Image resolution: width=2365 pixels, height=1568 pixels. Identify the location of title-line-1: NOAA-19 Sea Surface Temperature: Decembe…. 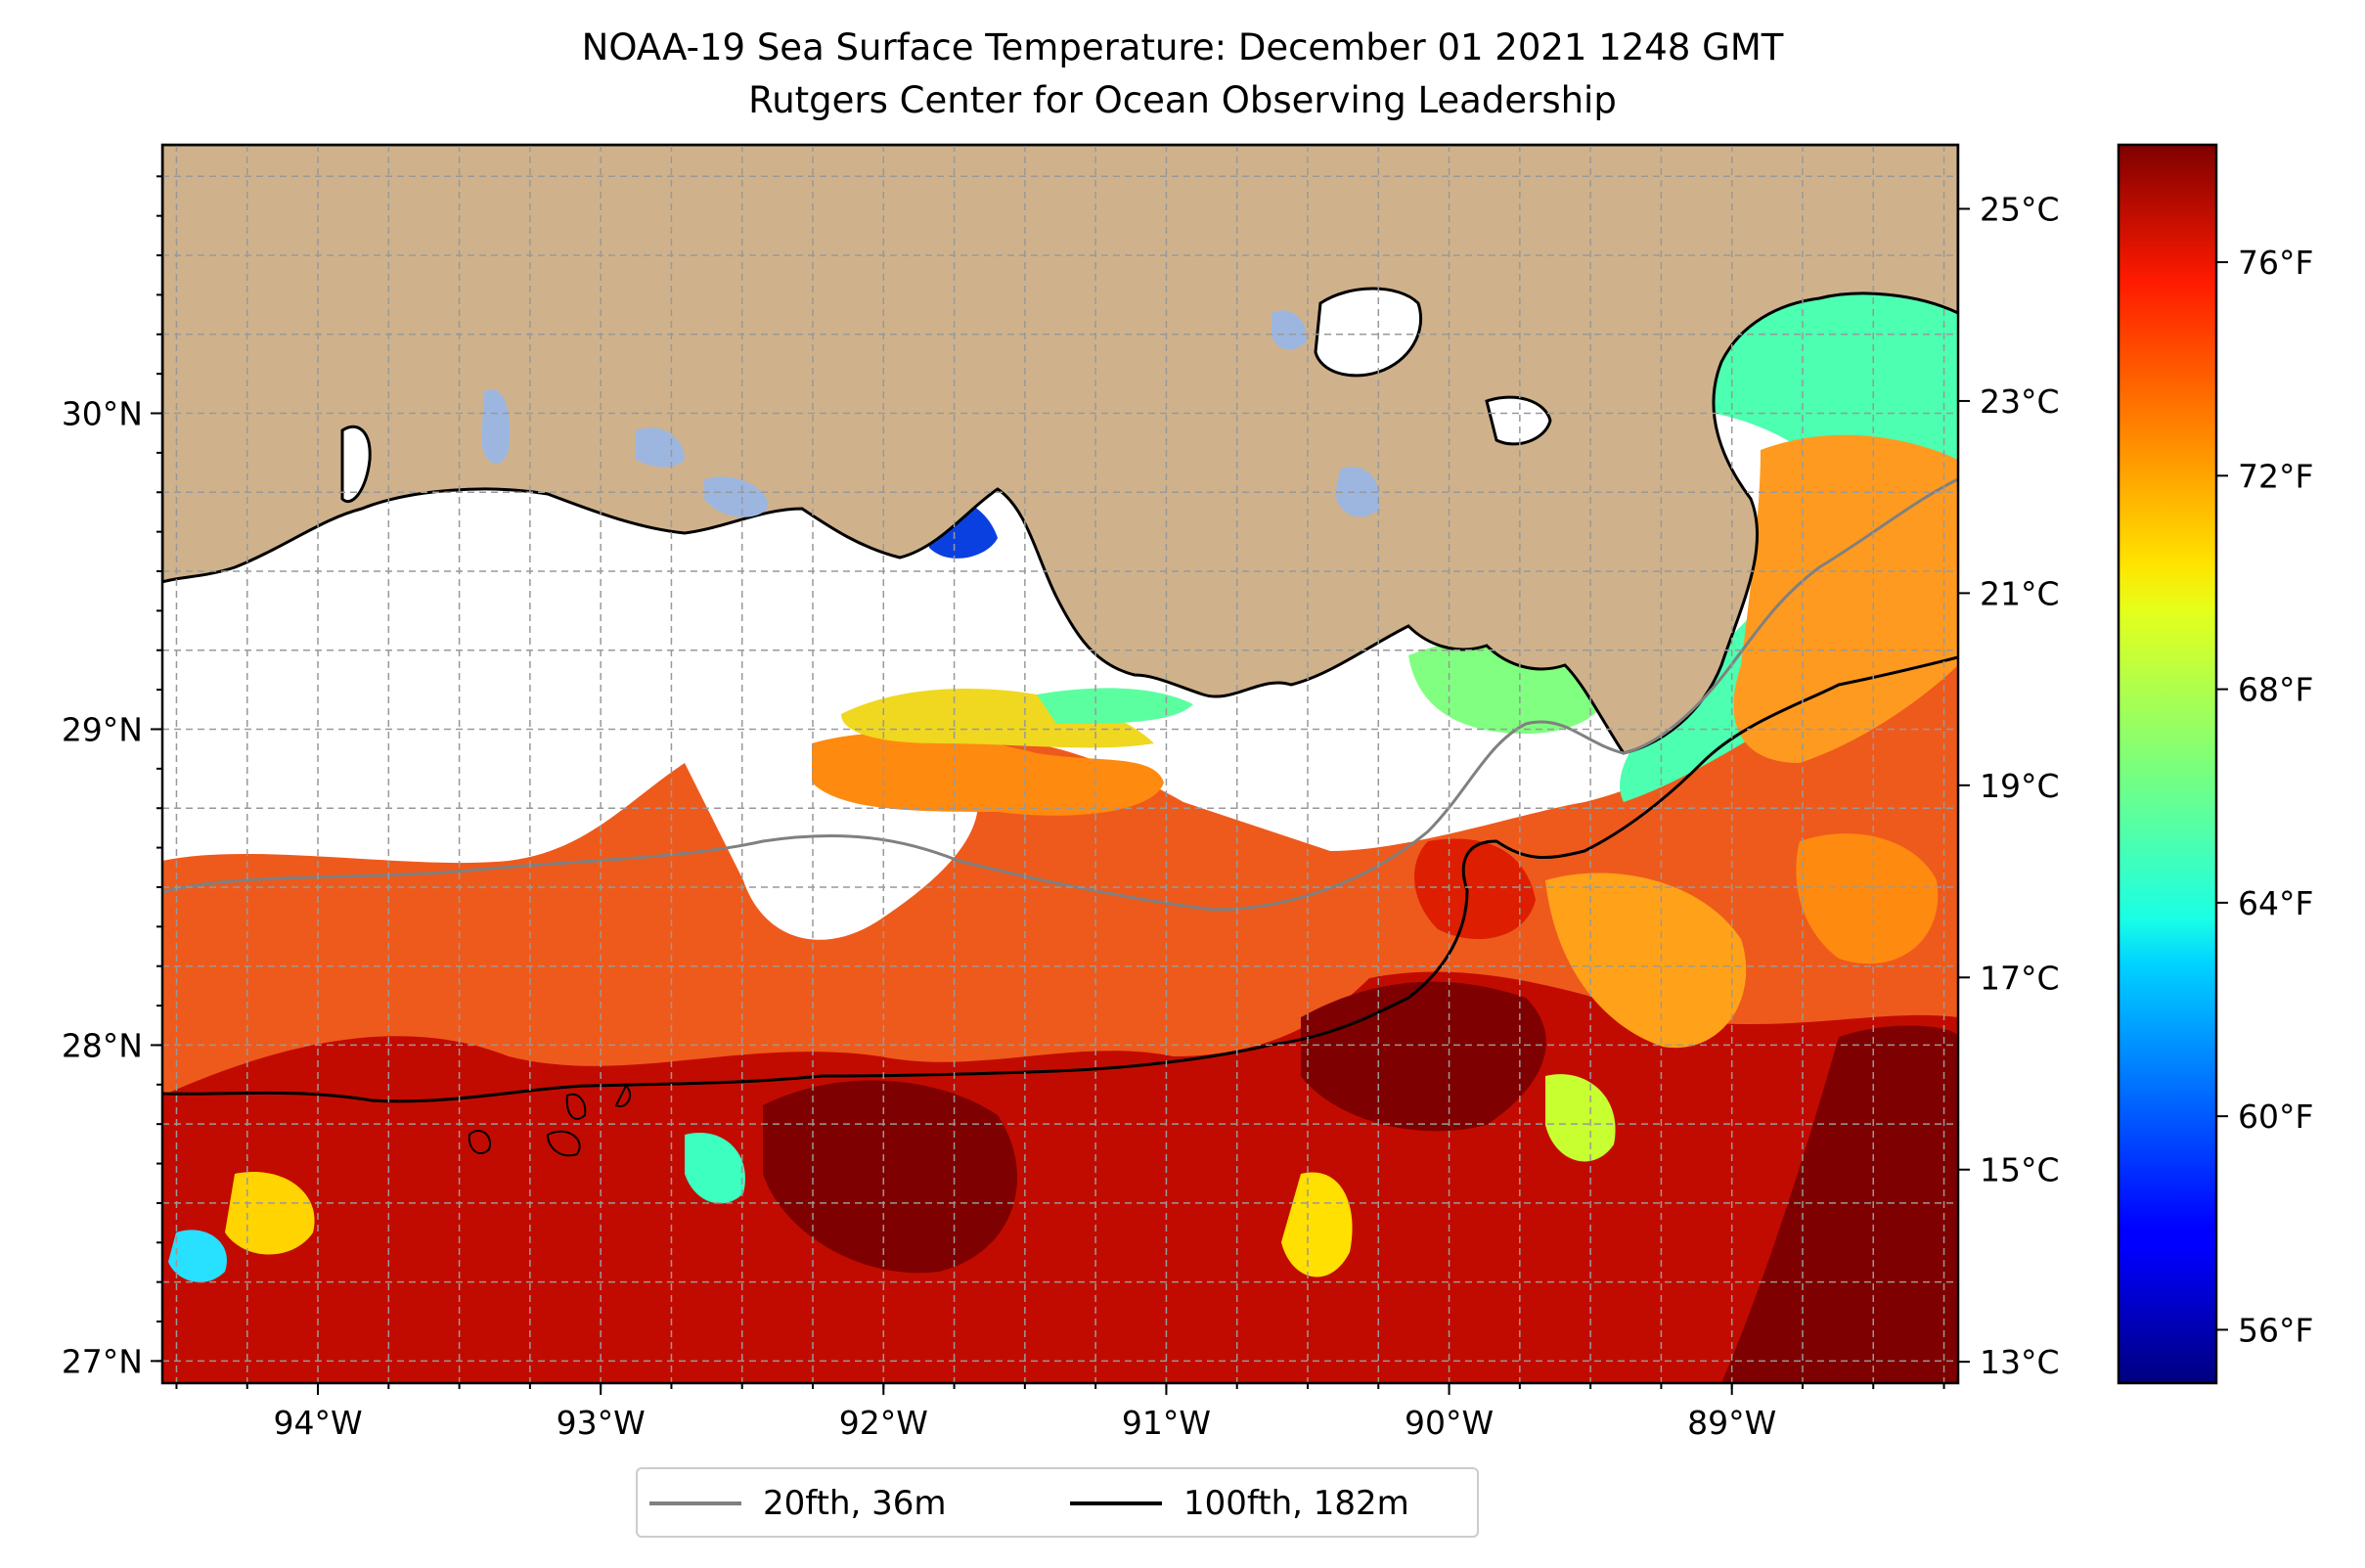
(1182, 47).